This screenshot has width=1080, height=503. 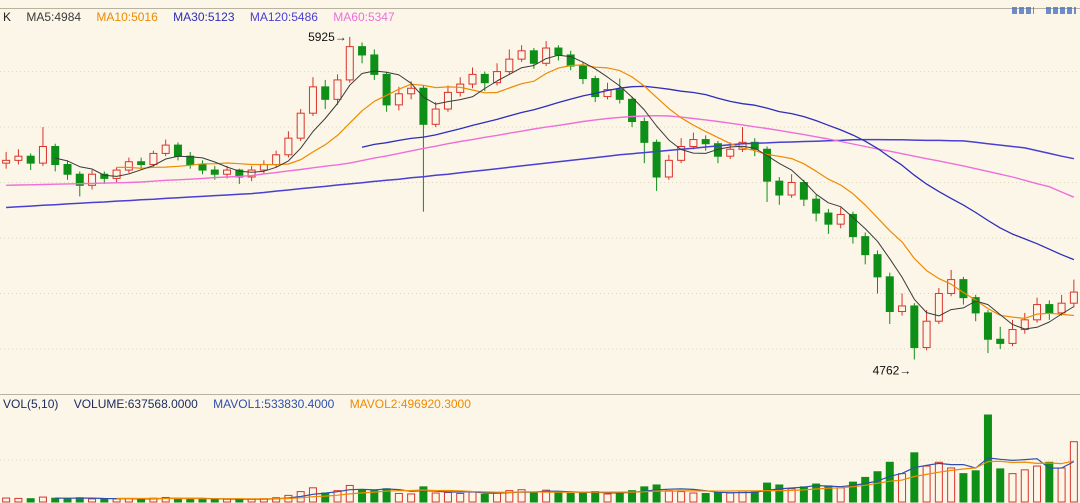 What do you see at coordinates (127, 17) in the screenshot?
I see `ma10-legend: MA10:5016` at bounding box center [127, 17].